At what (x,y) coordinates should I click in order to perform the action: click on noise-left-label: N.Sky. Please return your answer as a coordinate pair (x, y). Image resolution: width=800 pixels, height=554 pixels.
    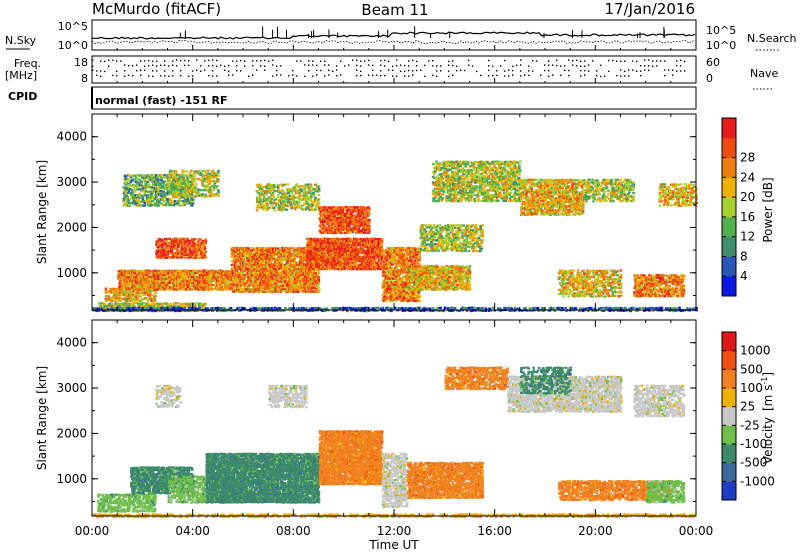
    Looking at the image, I should click on (21, 40).